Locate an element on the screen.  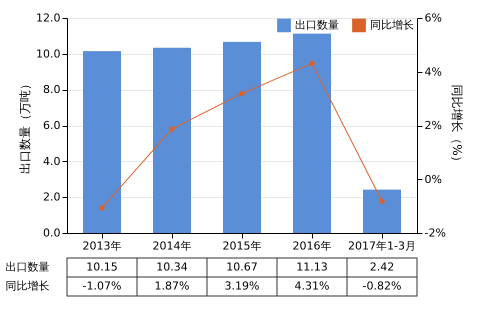
text: 出口数量 is located at coordinates (28, 267).